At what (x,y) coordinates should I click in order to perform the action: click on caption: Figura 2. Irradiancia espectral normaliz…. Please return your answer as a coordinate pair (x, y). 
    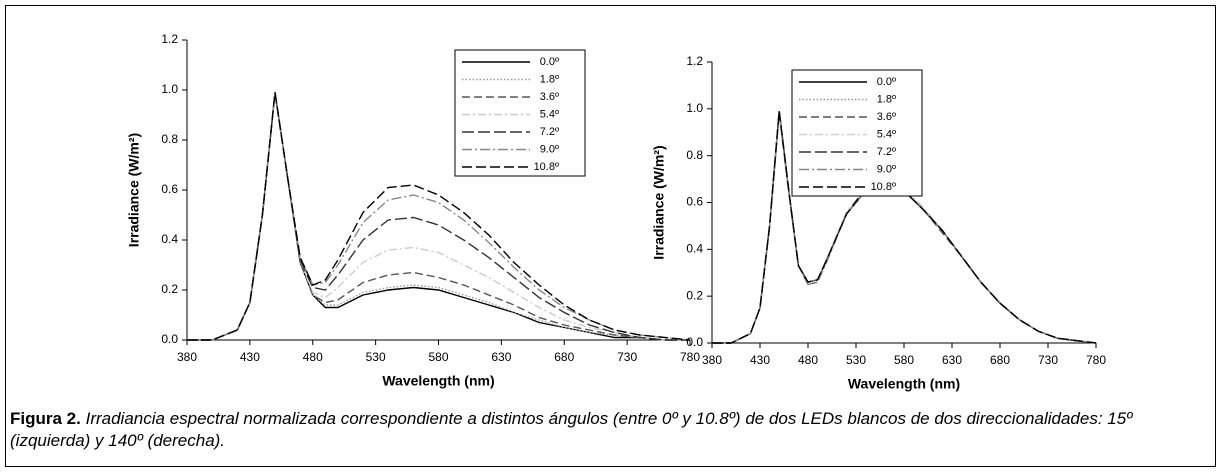
    Looking at the image, I should click on (612, 430).